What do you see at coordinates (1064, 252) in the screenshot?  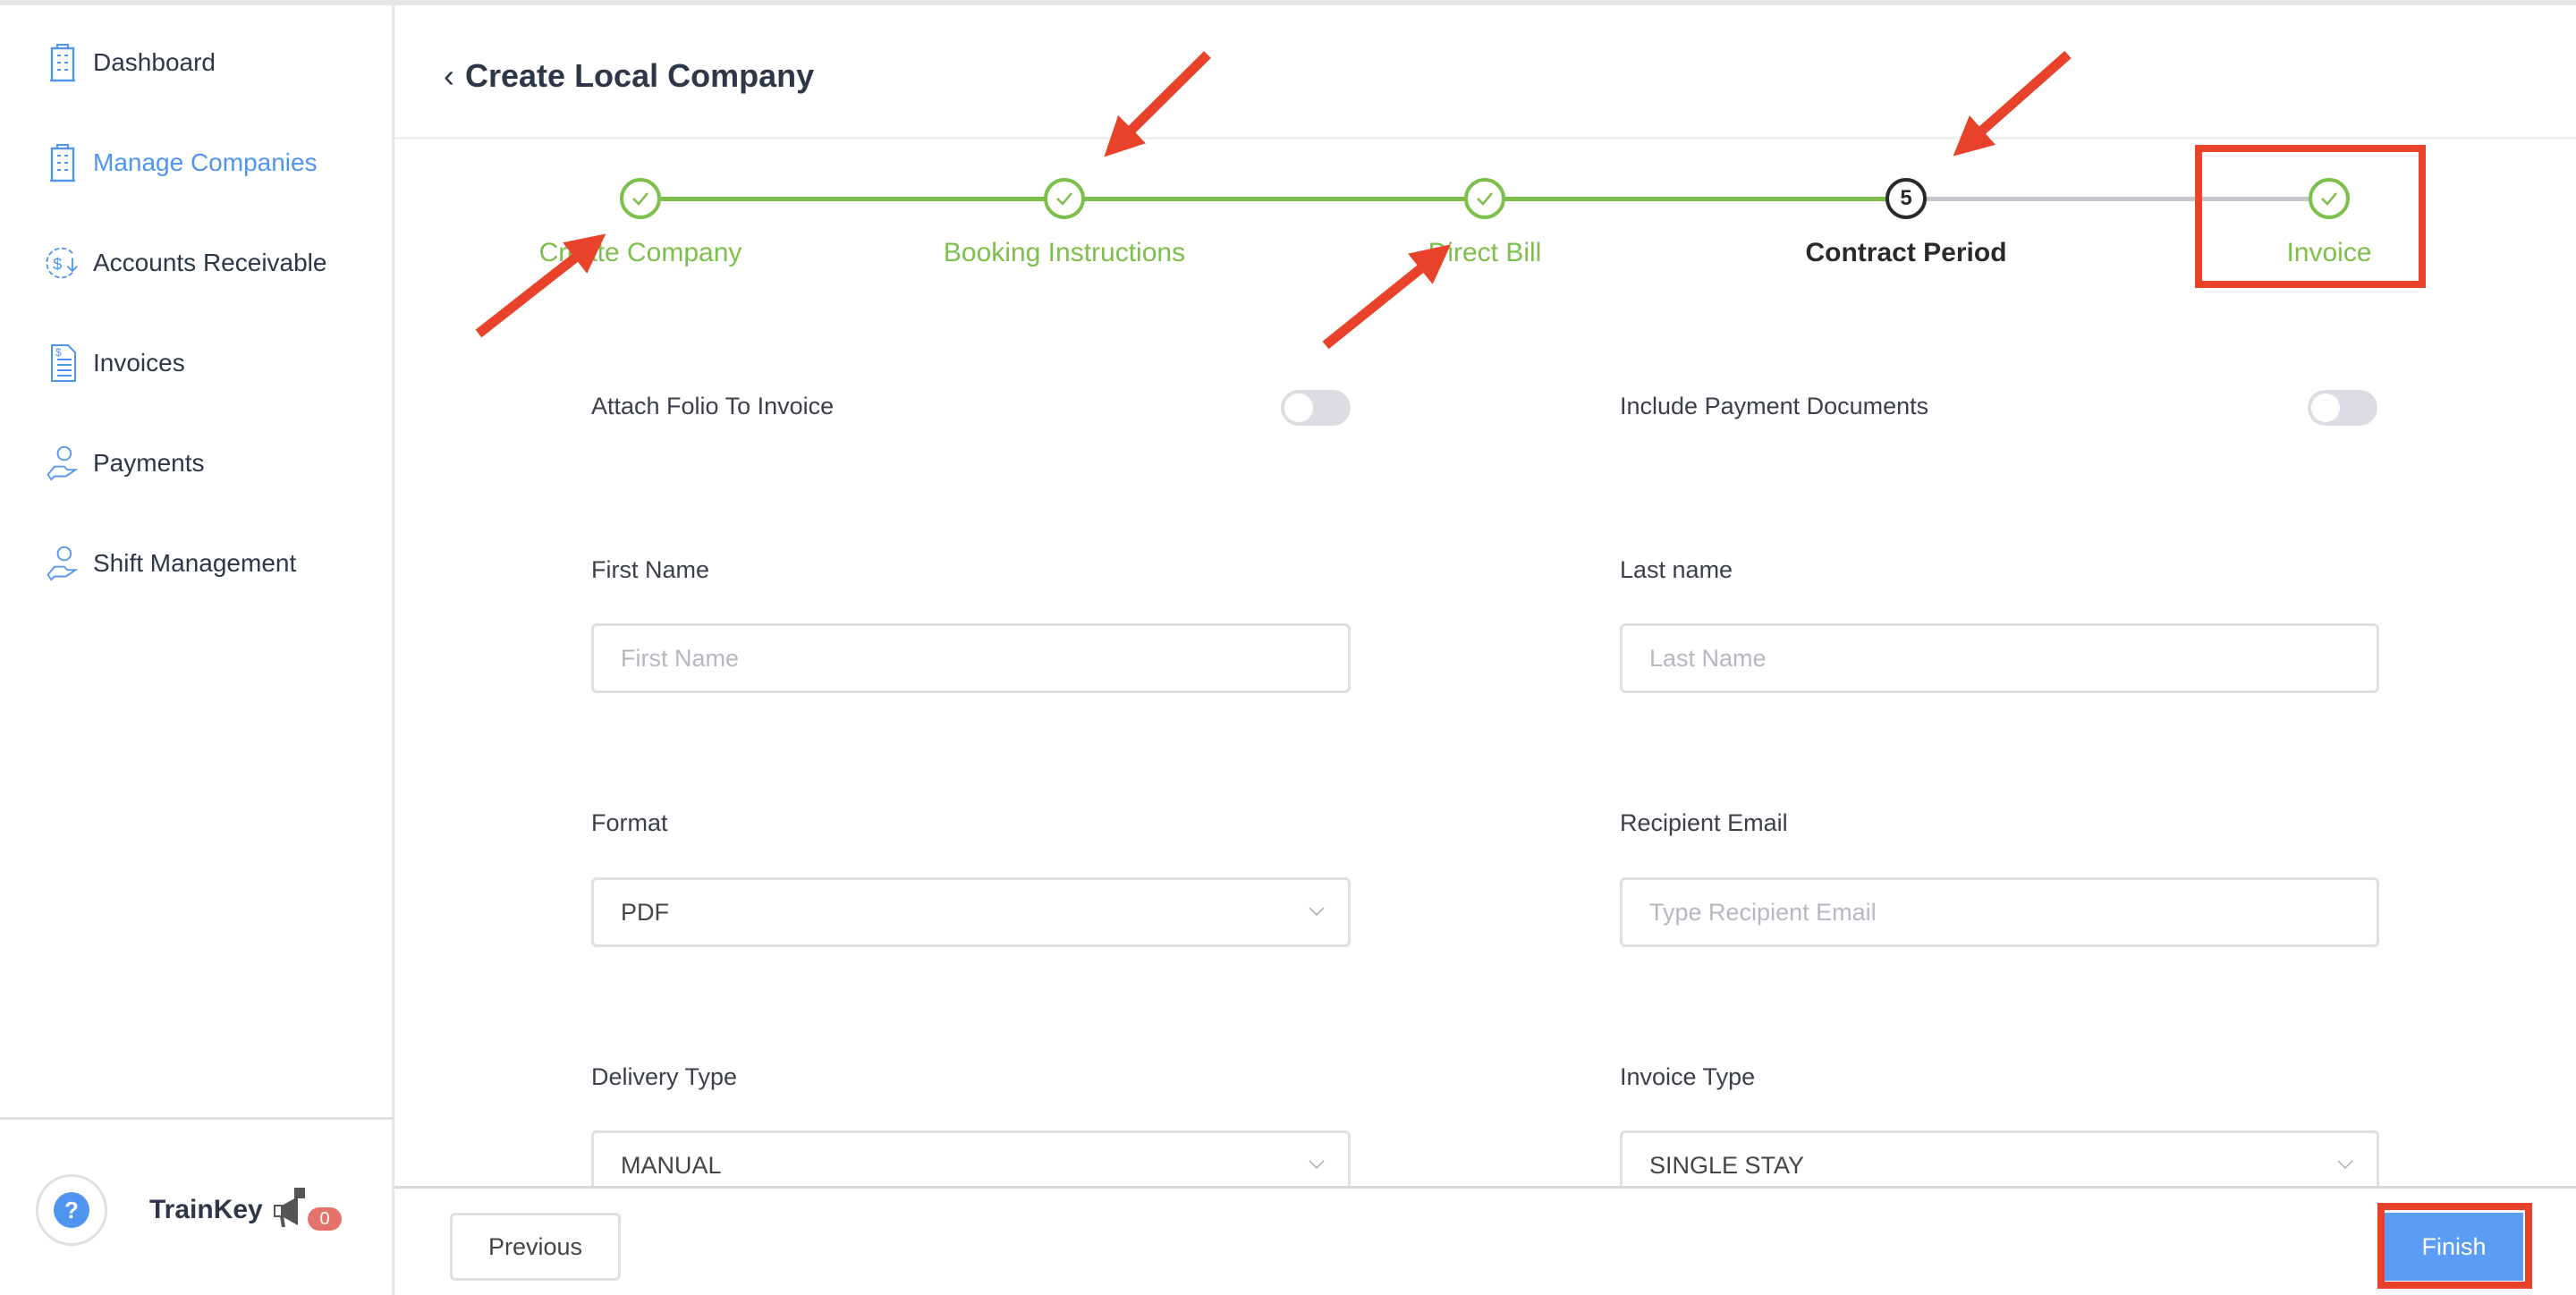 I see `step-label-booking-instructions: Booking Instructions` at bounding box center [1064, 252].